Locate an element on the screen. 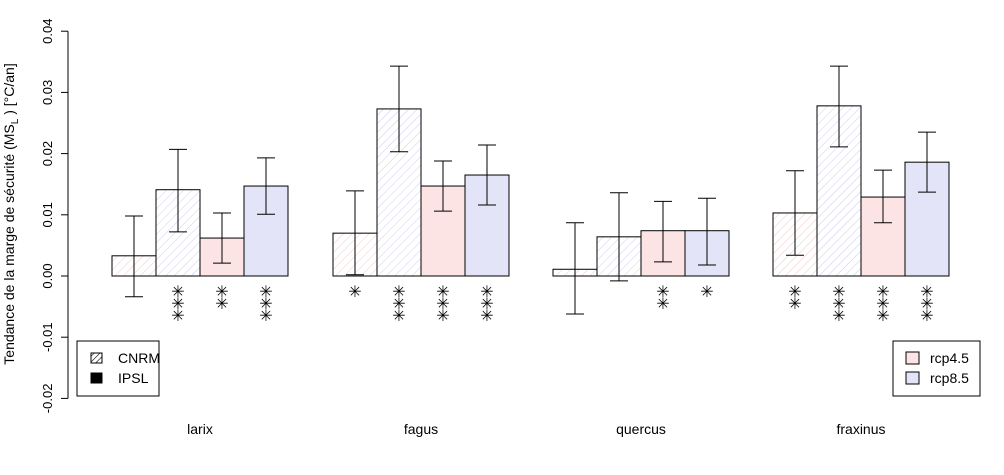 The height and width of the screenshot is (475, 1004). y-tick-label: 0.03 is located at coordinates (47, 92).